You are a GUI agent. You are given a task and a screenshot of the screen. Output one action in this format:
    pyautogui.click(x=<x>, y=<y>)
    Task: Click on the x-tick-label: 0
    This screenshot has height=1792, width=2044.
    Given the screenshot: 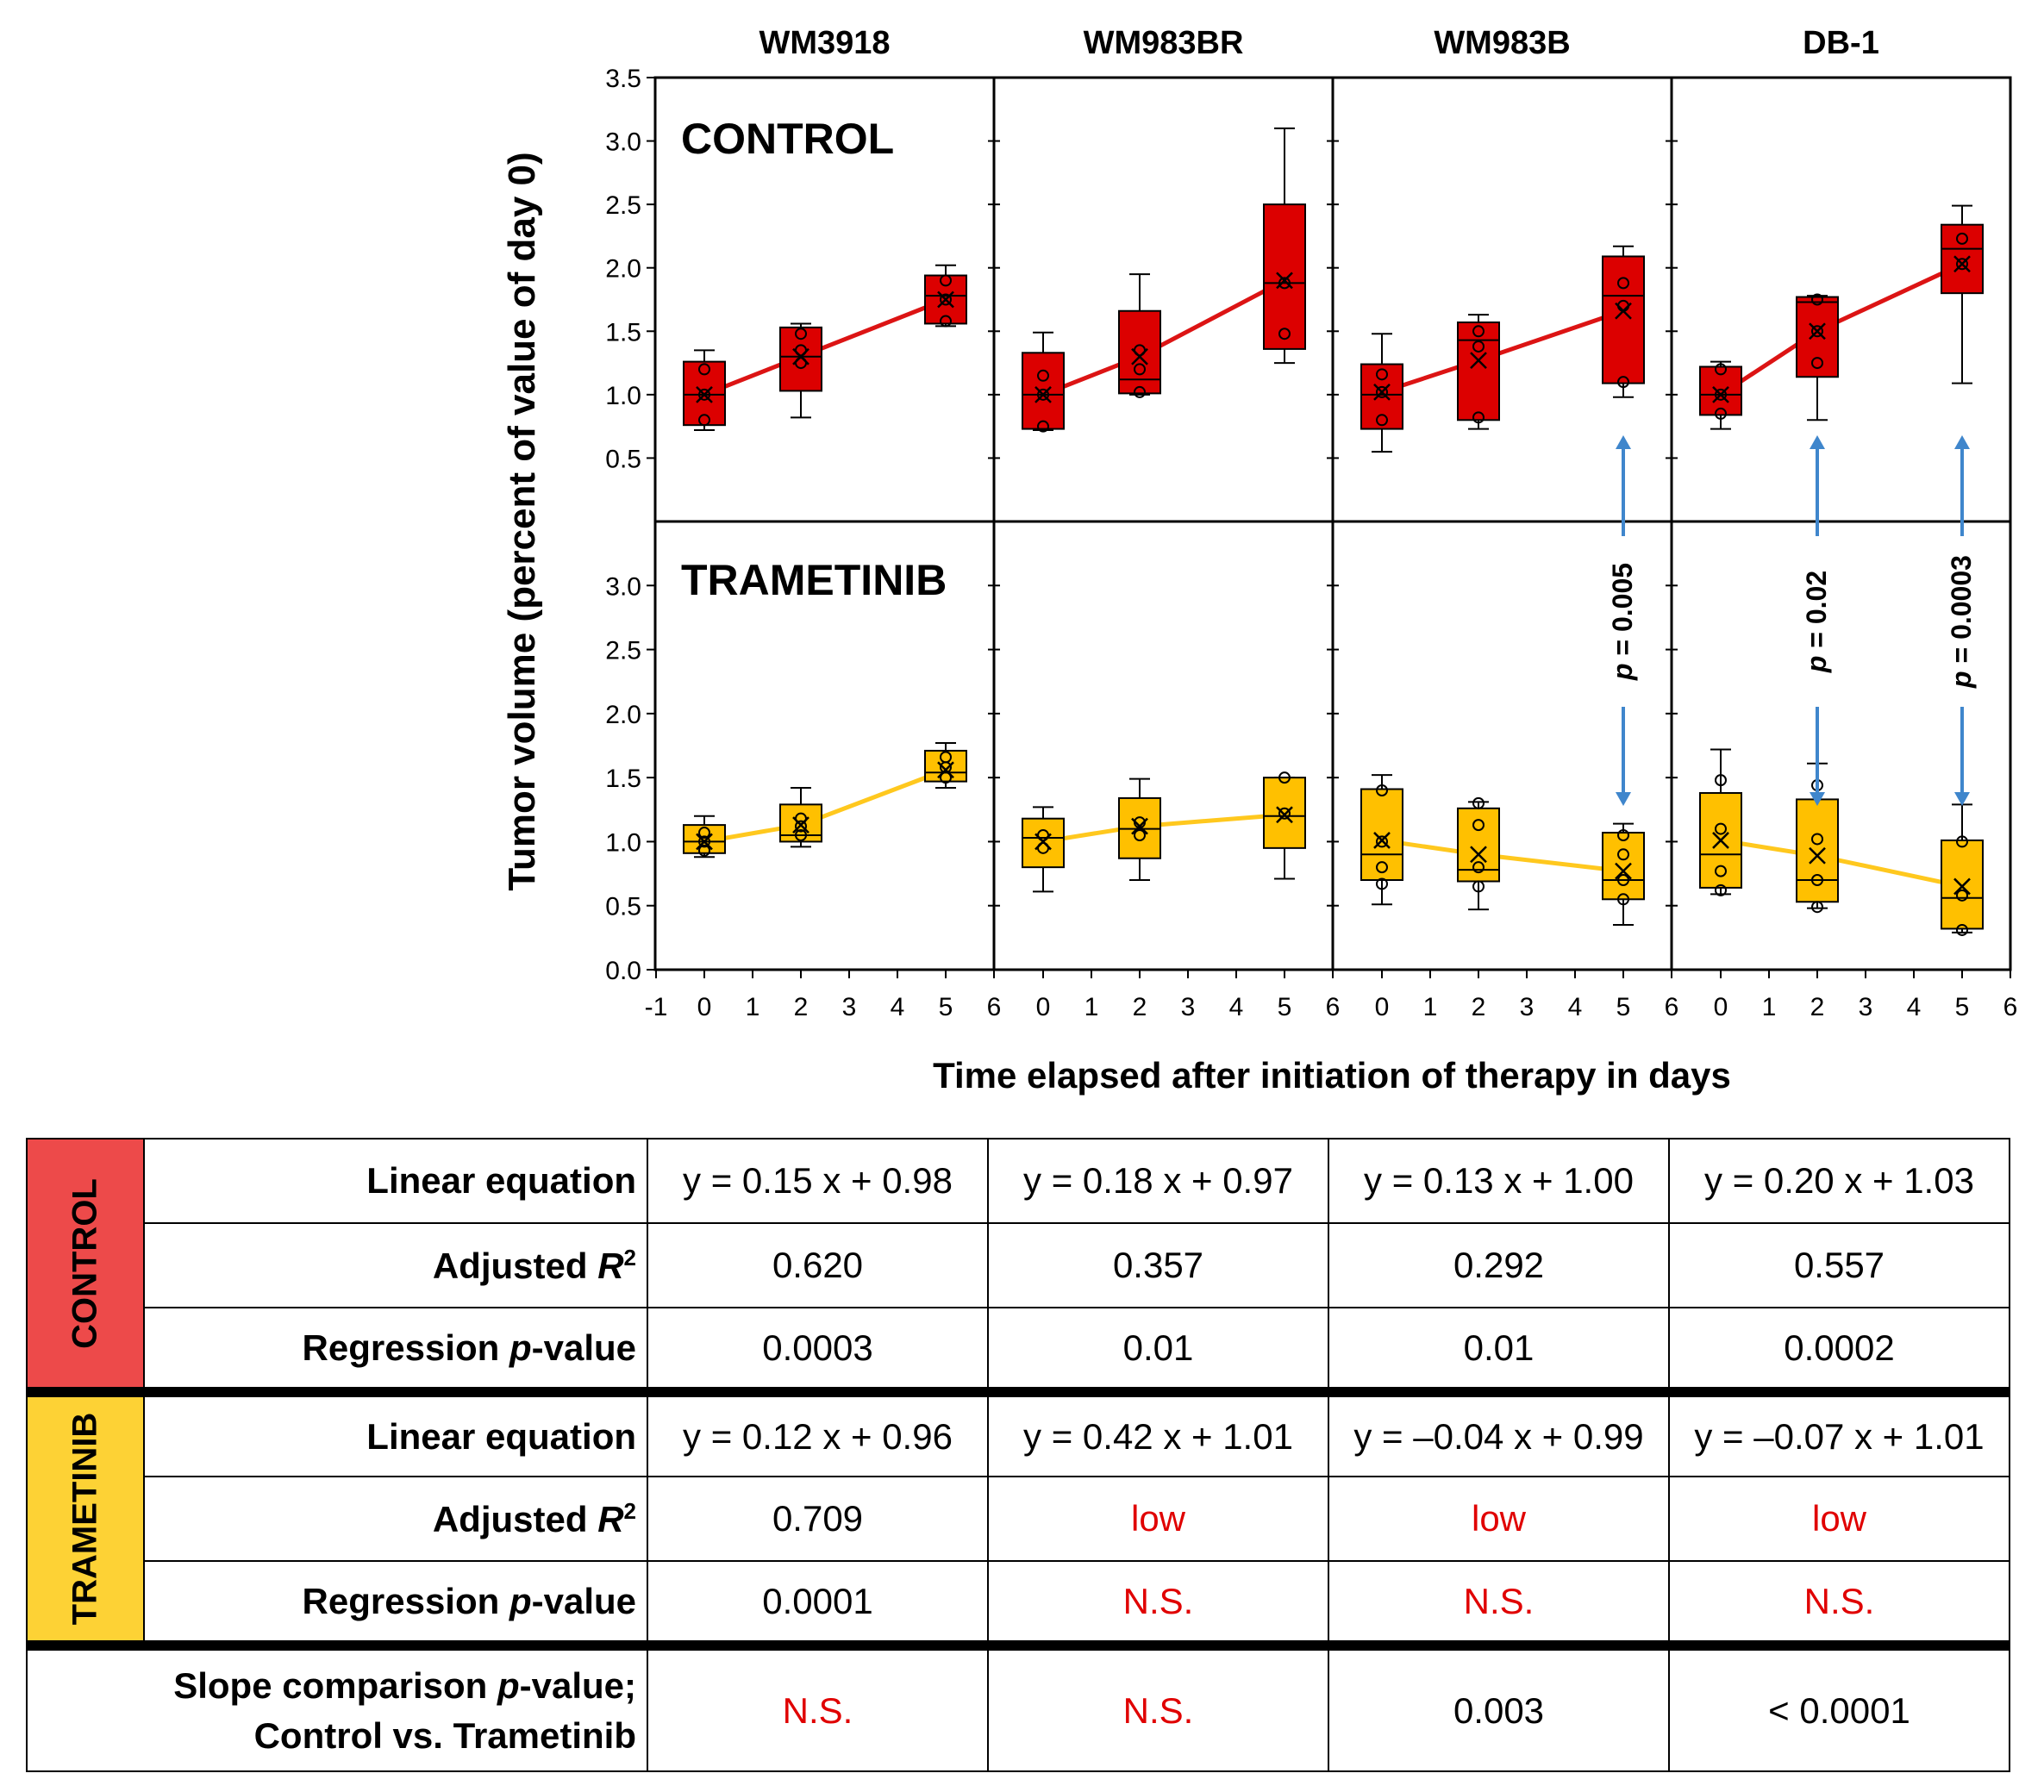 What is the action you would take?
    pyautogui.click(x=1382, y=1007)
    